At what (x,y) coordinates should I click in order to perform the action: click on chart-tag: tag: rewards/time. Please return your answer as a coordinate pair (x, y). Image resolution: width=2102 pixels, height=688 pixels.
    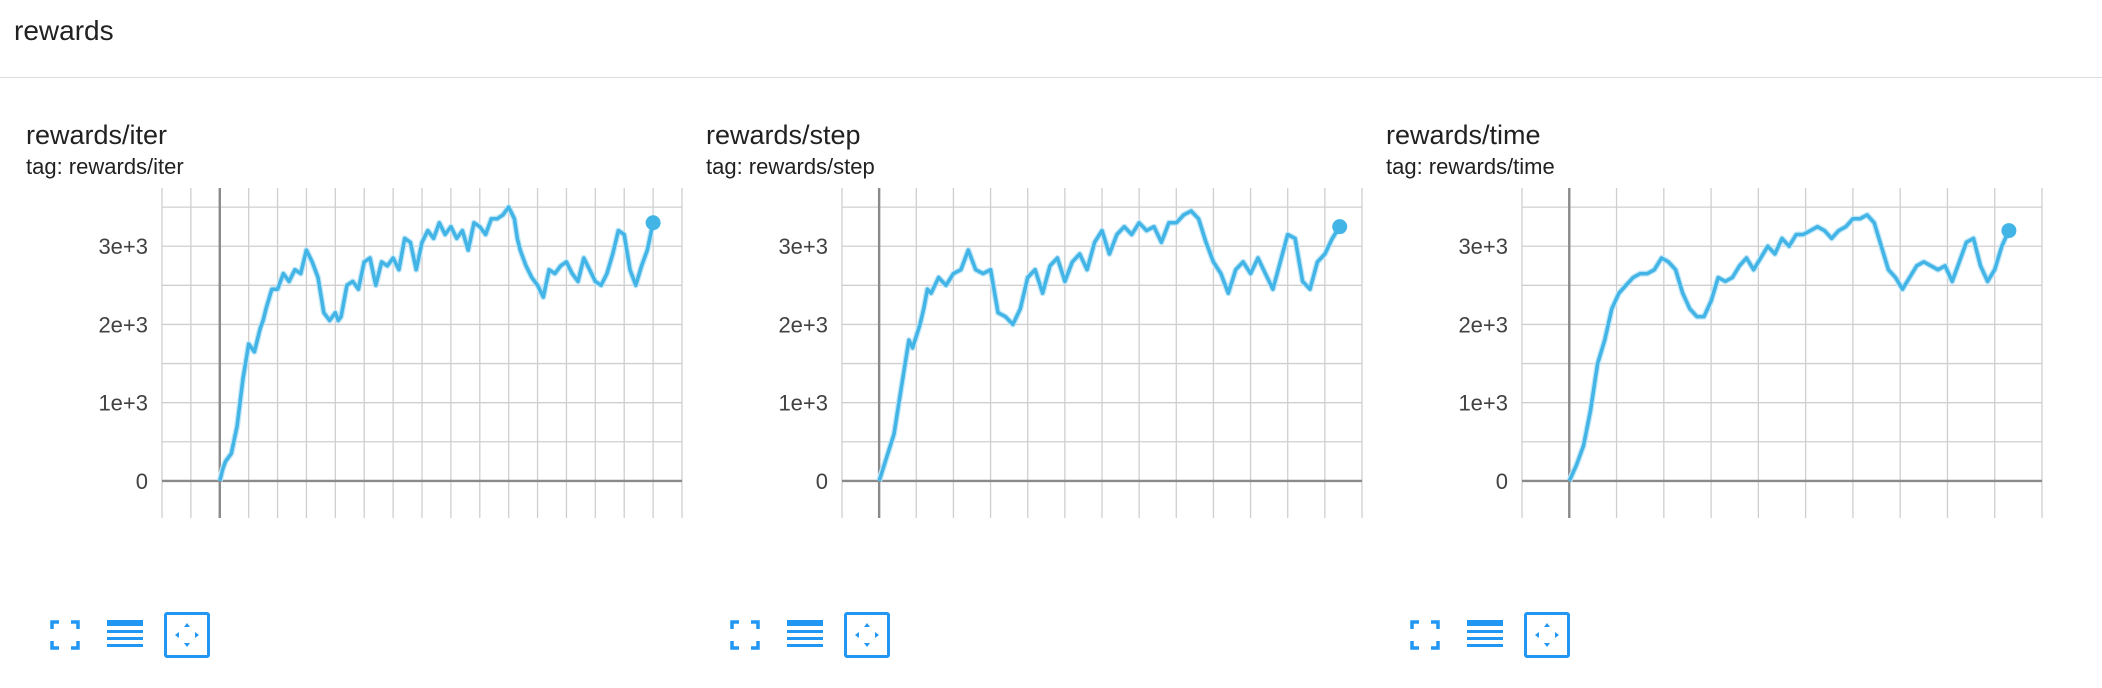
    Looking at the image, I should click on (1470, 166).